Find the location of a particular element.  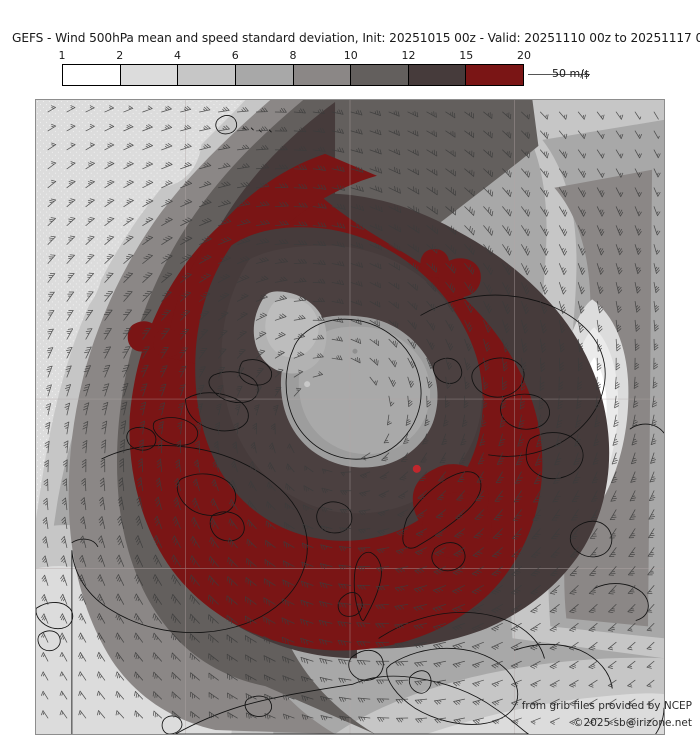

attribution-source: from grib files provided by NCEP is located at coordinates (606, 706).